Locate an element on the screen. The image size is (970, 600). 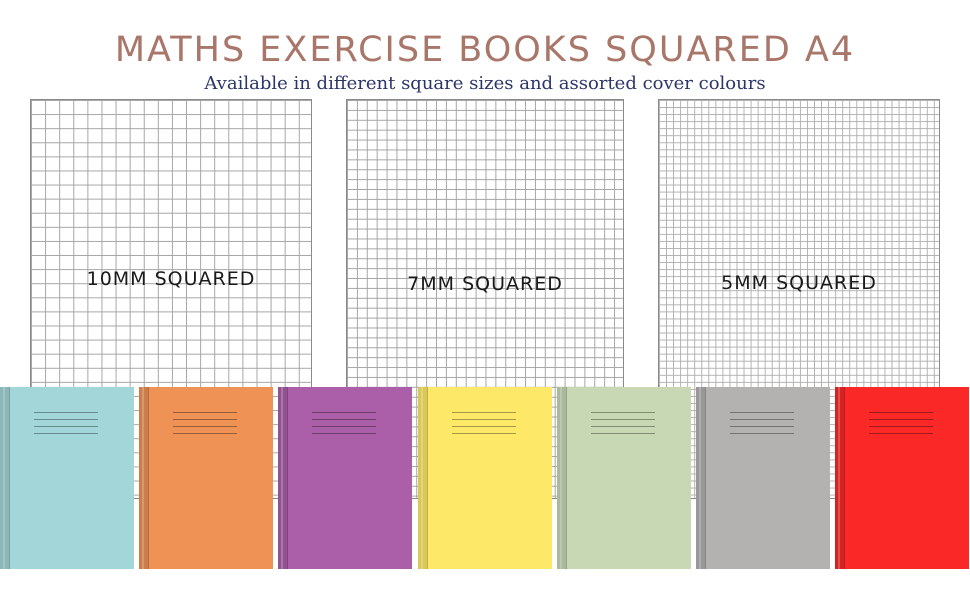
book-cover-grey is located at coordinates (763, 478).